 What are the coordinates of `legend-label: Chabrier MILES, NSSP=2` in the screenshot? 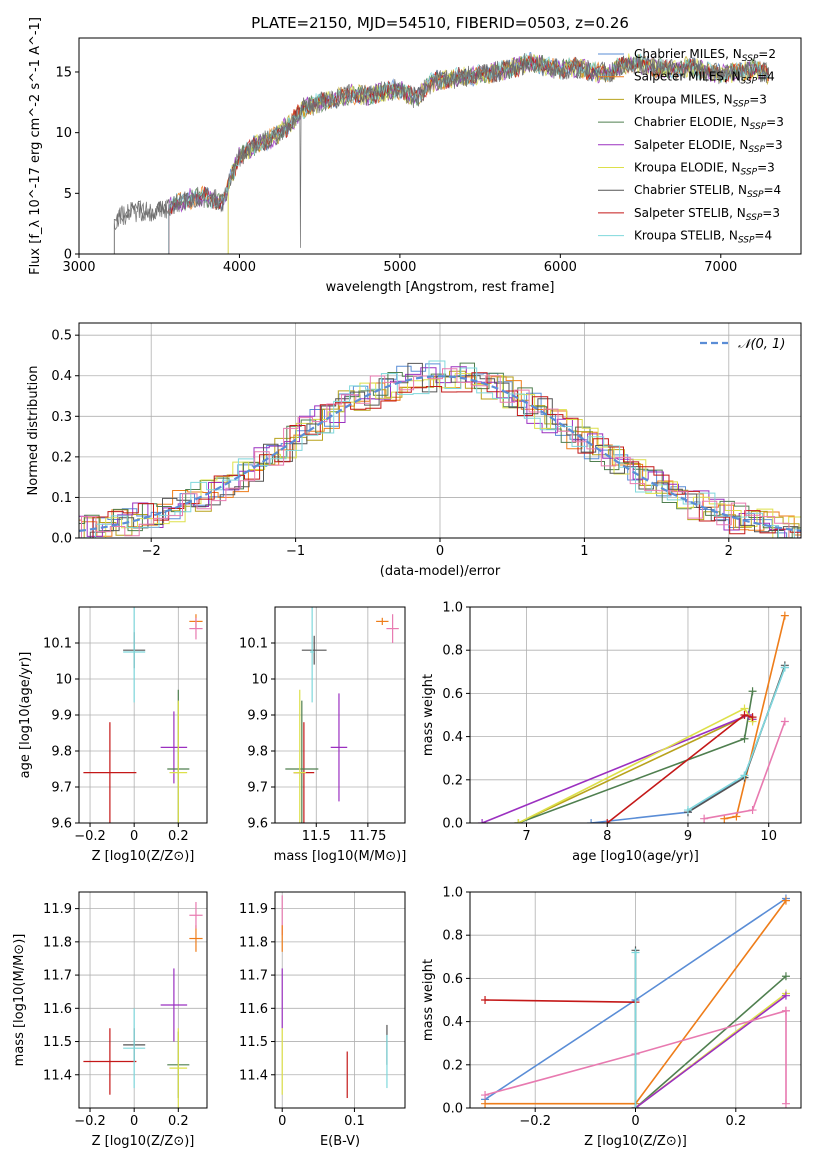 It's located at (705, 55).